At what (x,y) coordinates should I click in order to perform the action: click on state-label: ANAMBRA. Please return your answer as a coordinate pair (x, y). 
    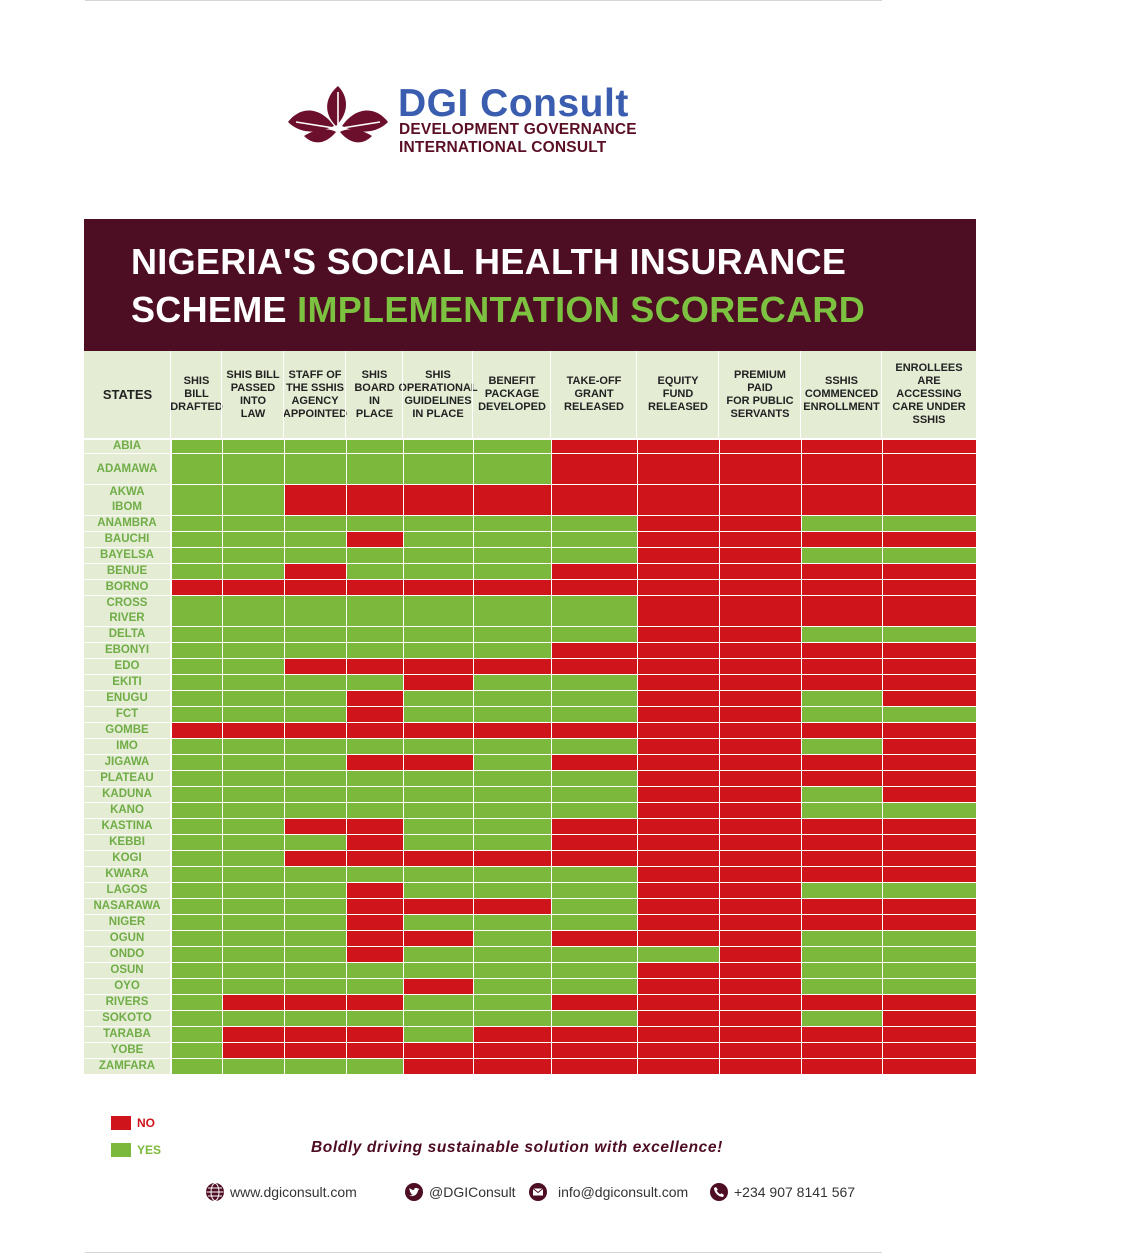
    Looking at the image, I should click on (127, 523).